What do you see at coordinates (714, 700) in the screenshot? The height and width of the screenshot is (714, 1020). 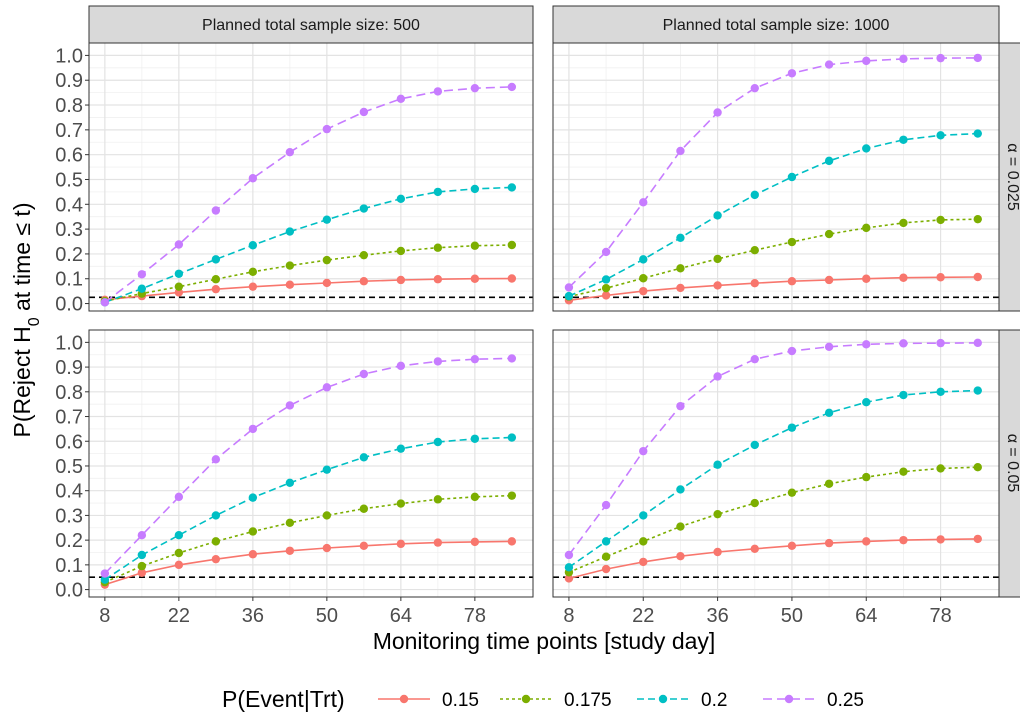 I see `legend-label: 0.2` at bounding box center [714, 700].